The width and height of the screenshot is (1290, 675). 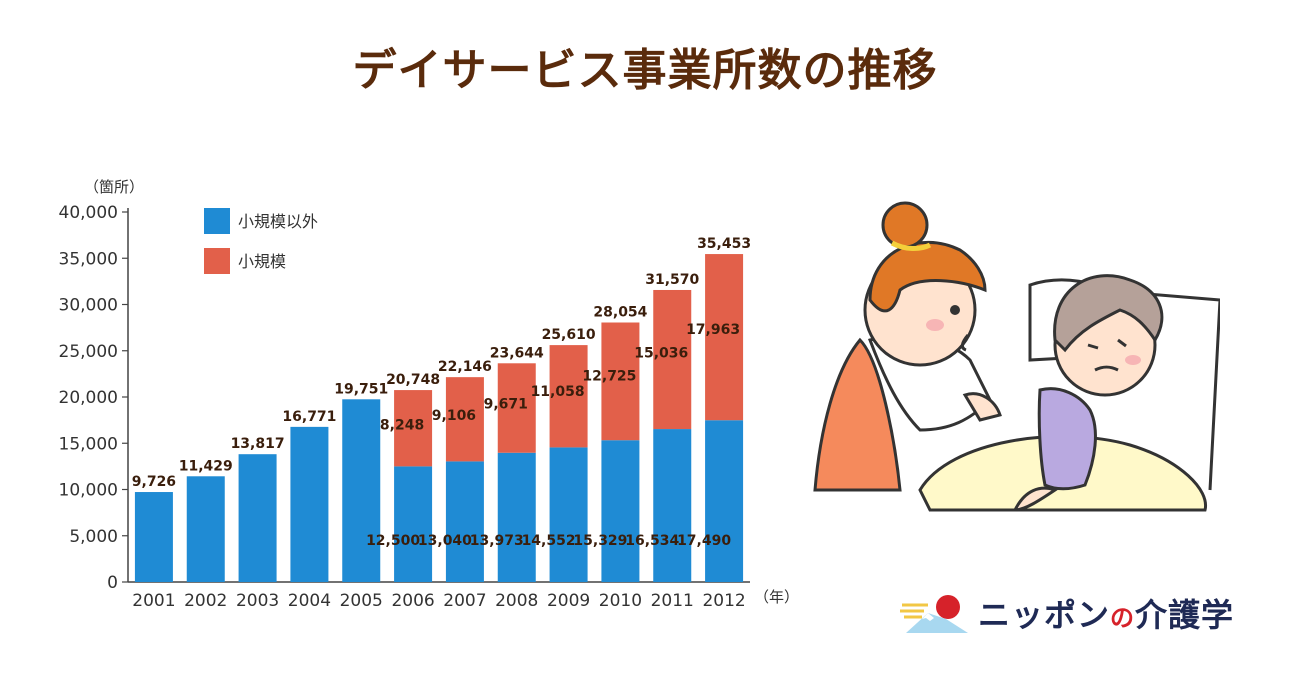 I want to click on total-value-label: 11,429, so click(x=206, y=466).